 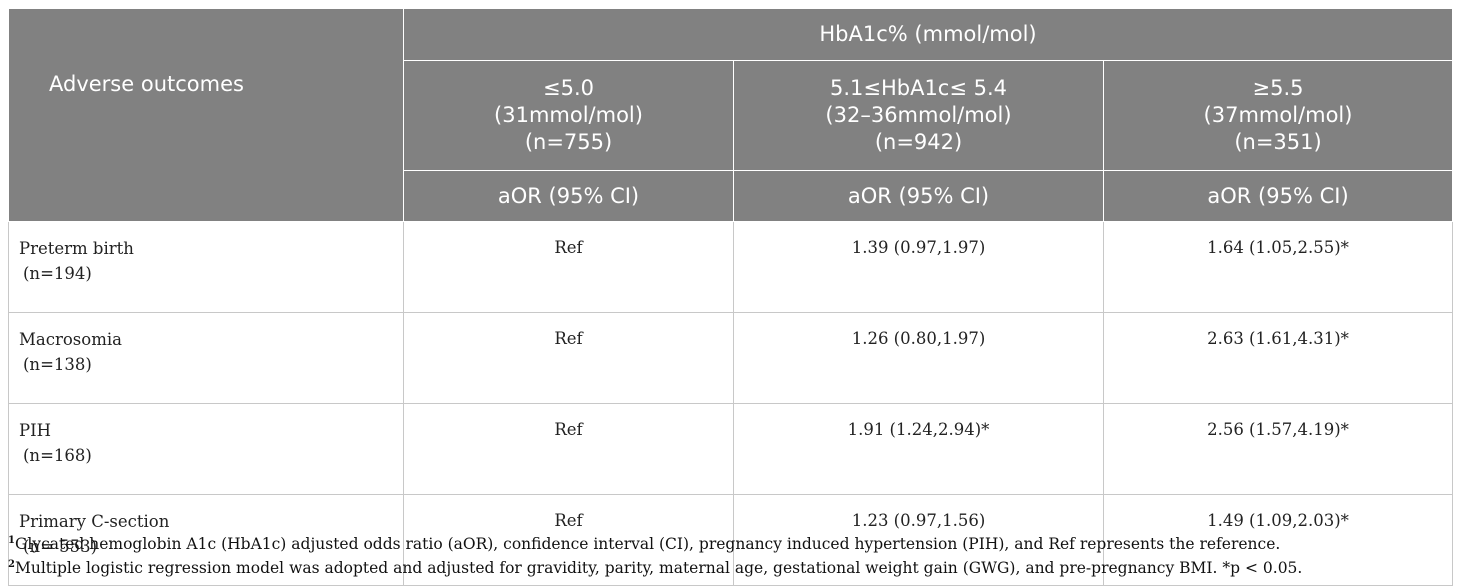 I want to click on value-cell: 1.91 (1.24,2.94)*, so click(x=918, y=449).